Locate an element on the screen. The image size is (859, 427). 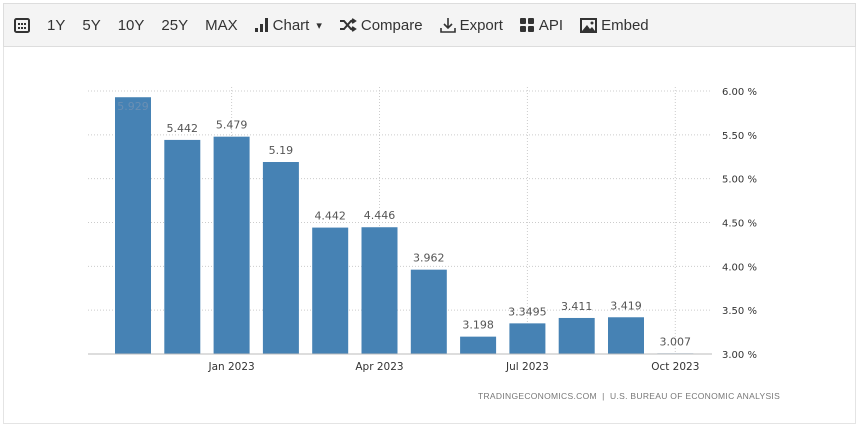
y-tick-label: 5.50 % is located at coordinates (739, 136).